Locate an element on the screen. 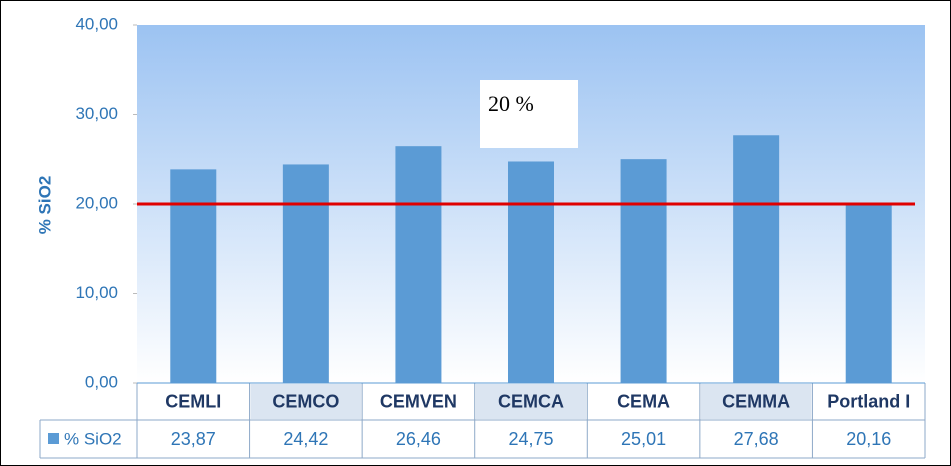 This screenshot has height=466, width=951. y-tick-label: 10,00 is located at coordinates (96, 292).